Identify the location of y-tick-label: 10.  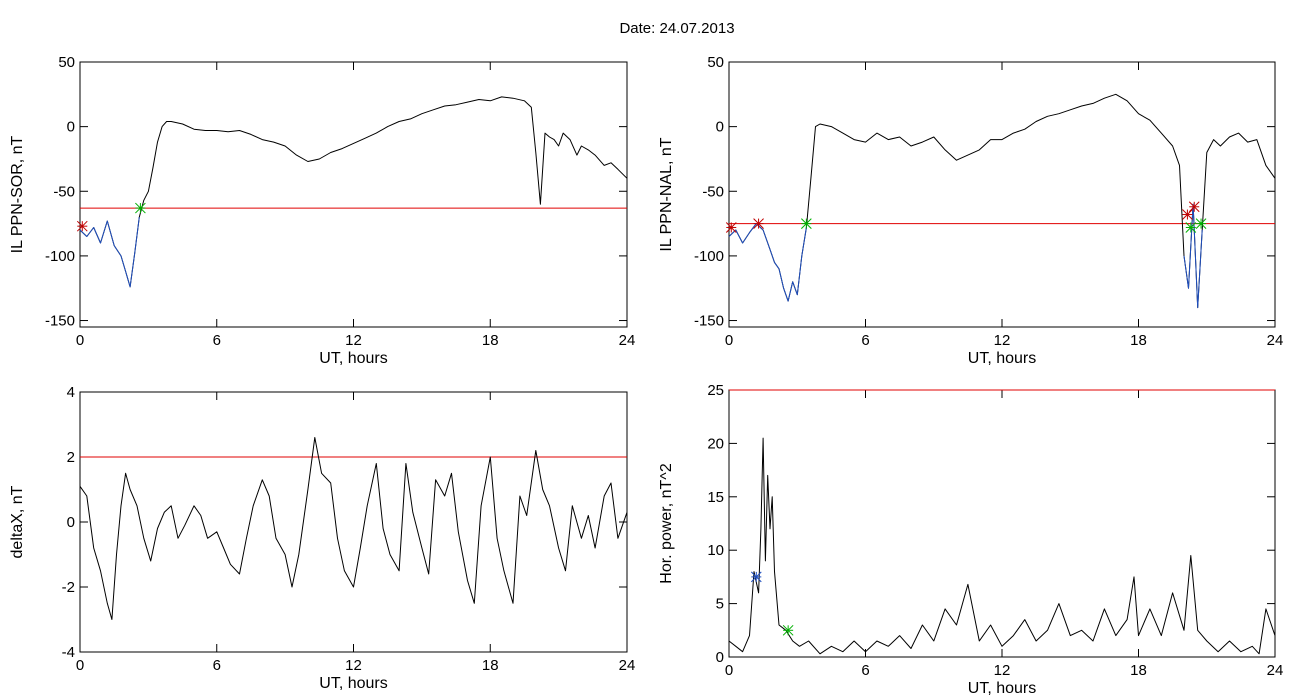
(715, 550).